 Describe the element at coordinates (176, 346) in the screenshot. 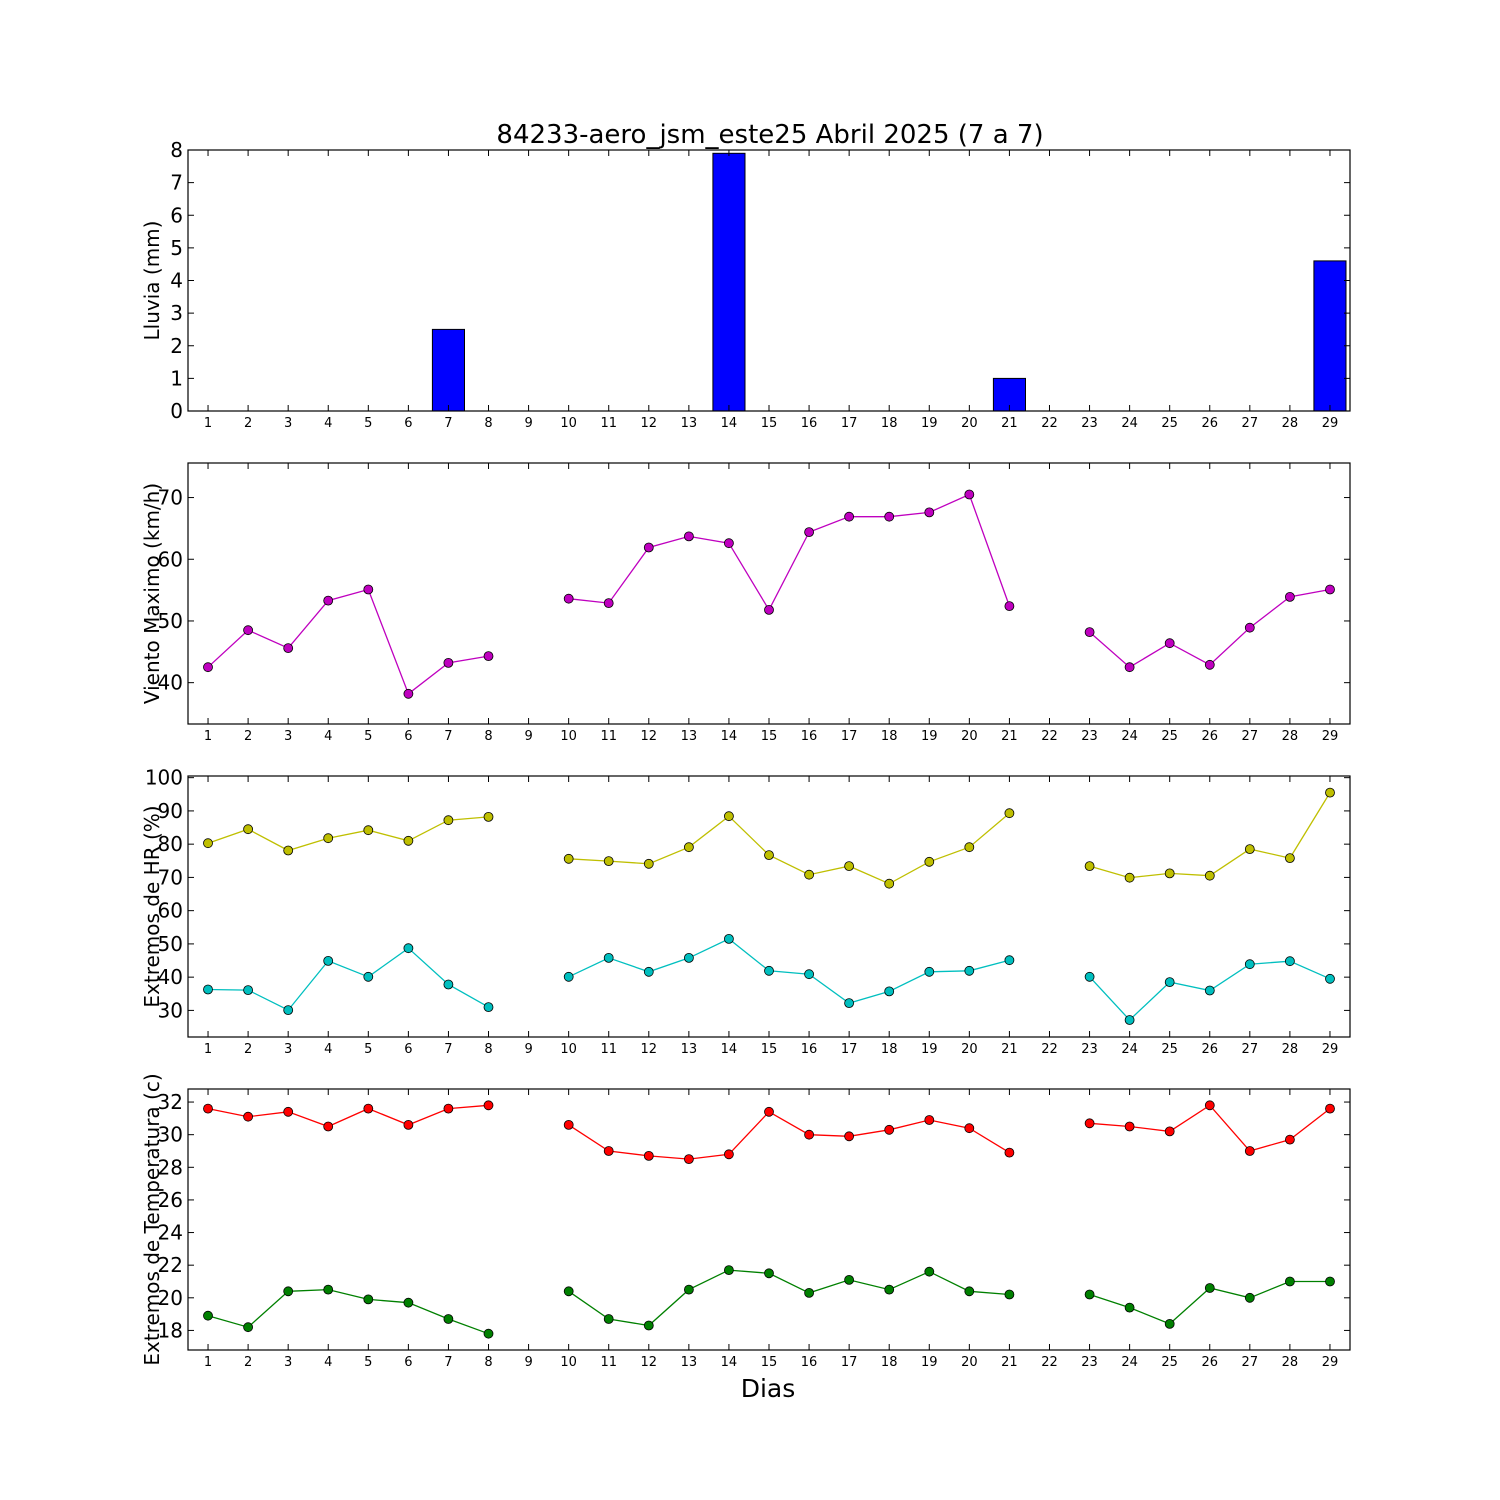

I see `rain-ytick-label: 2` at that location.